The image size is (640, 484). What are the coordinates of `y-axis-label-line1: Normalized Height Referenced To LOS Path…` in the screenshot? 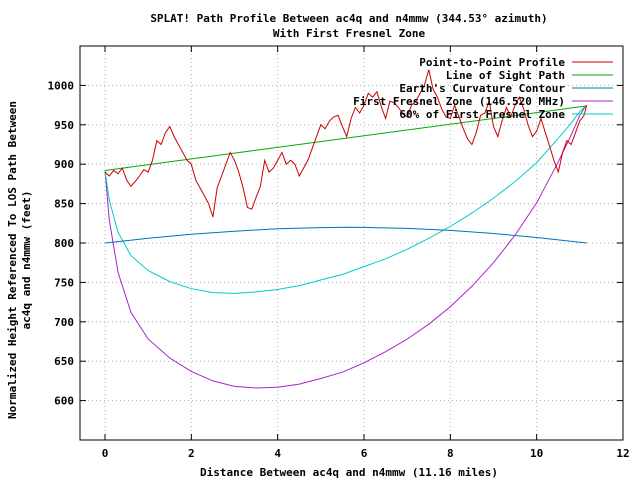 It's located at (12, 260).